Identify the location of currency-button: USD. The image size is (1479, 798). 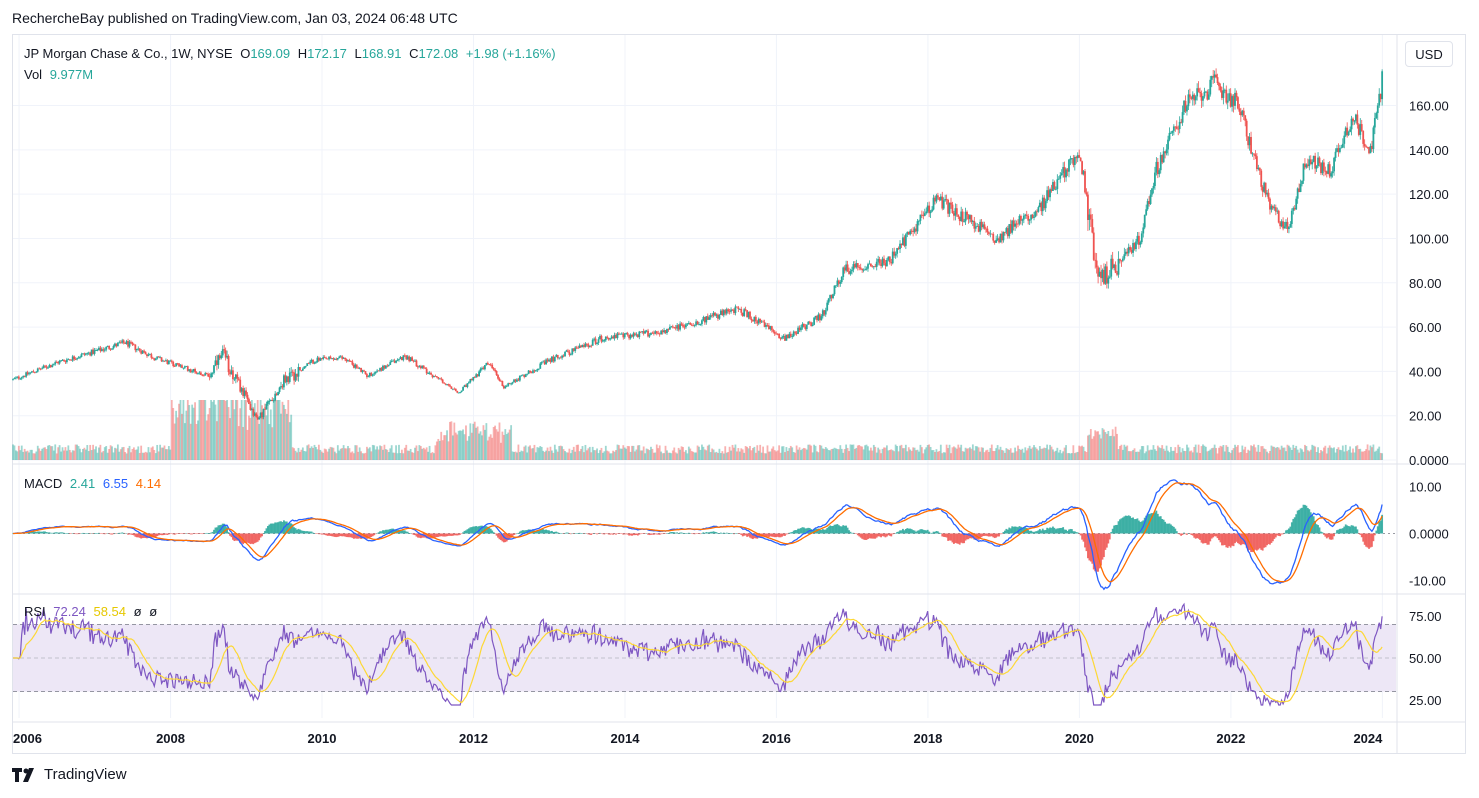
(1429, 54).